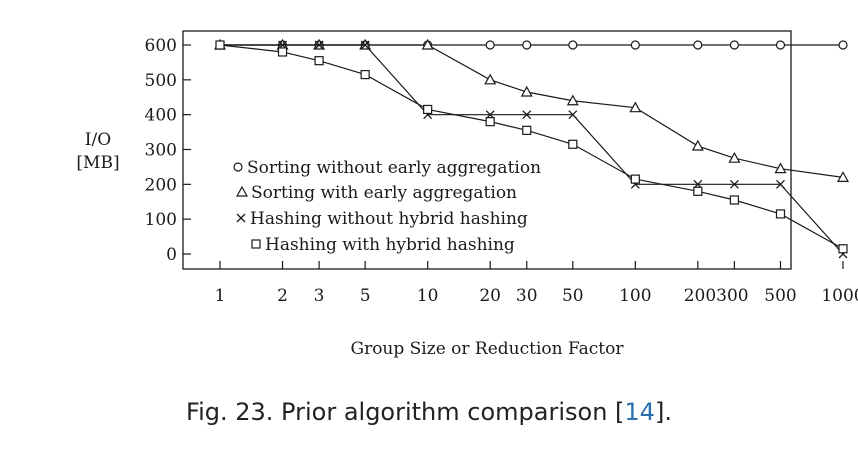  What do you see at coordinates (487, 349) in the screenshot?
I see `x-axis-label: Group Size or Reduction Factor` at bounding box center [487, 349].